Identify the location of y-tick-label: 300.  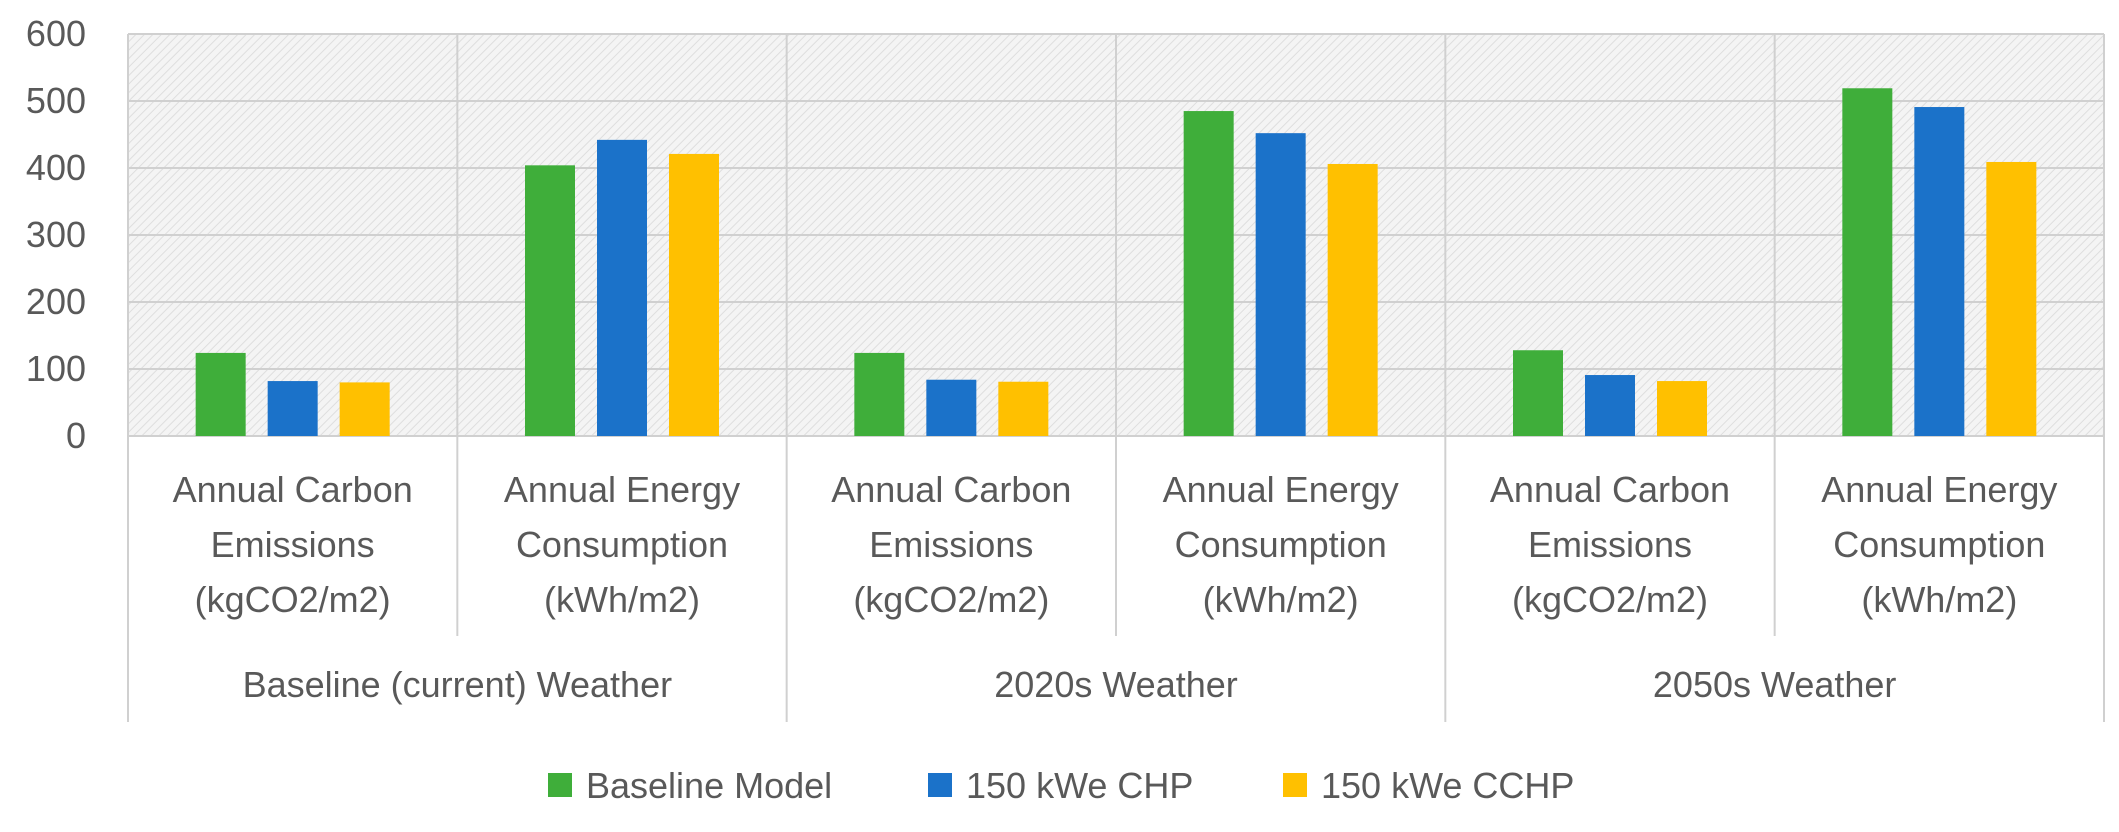
(56, 234).